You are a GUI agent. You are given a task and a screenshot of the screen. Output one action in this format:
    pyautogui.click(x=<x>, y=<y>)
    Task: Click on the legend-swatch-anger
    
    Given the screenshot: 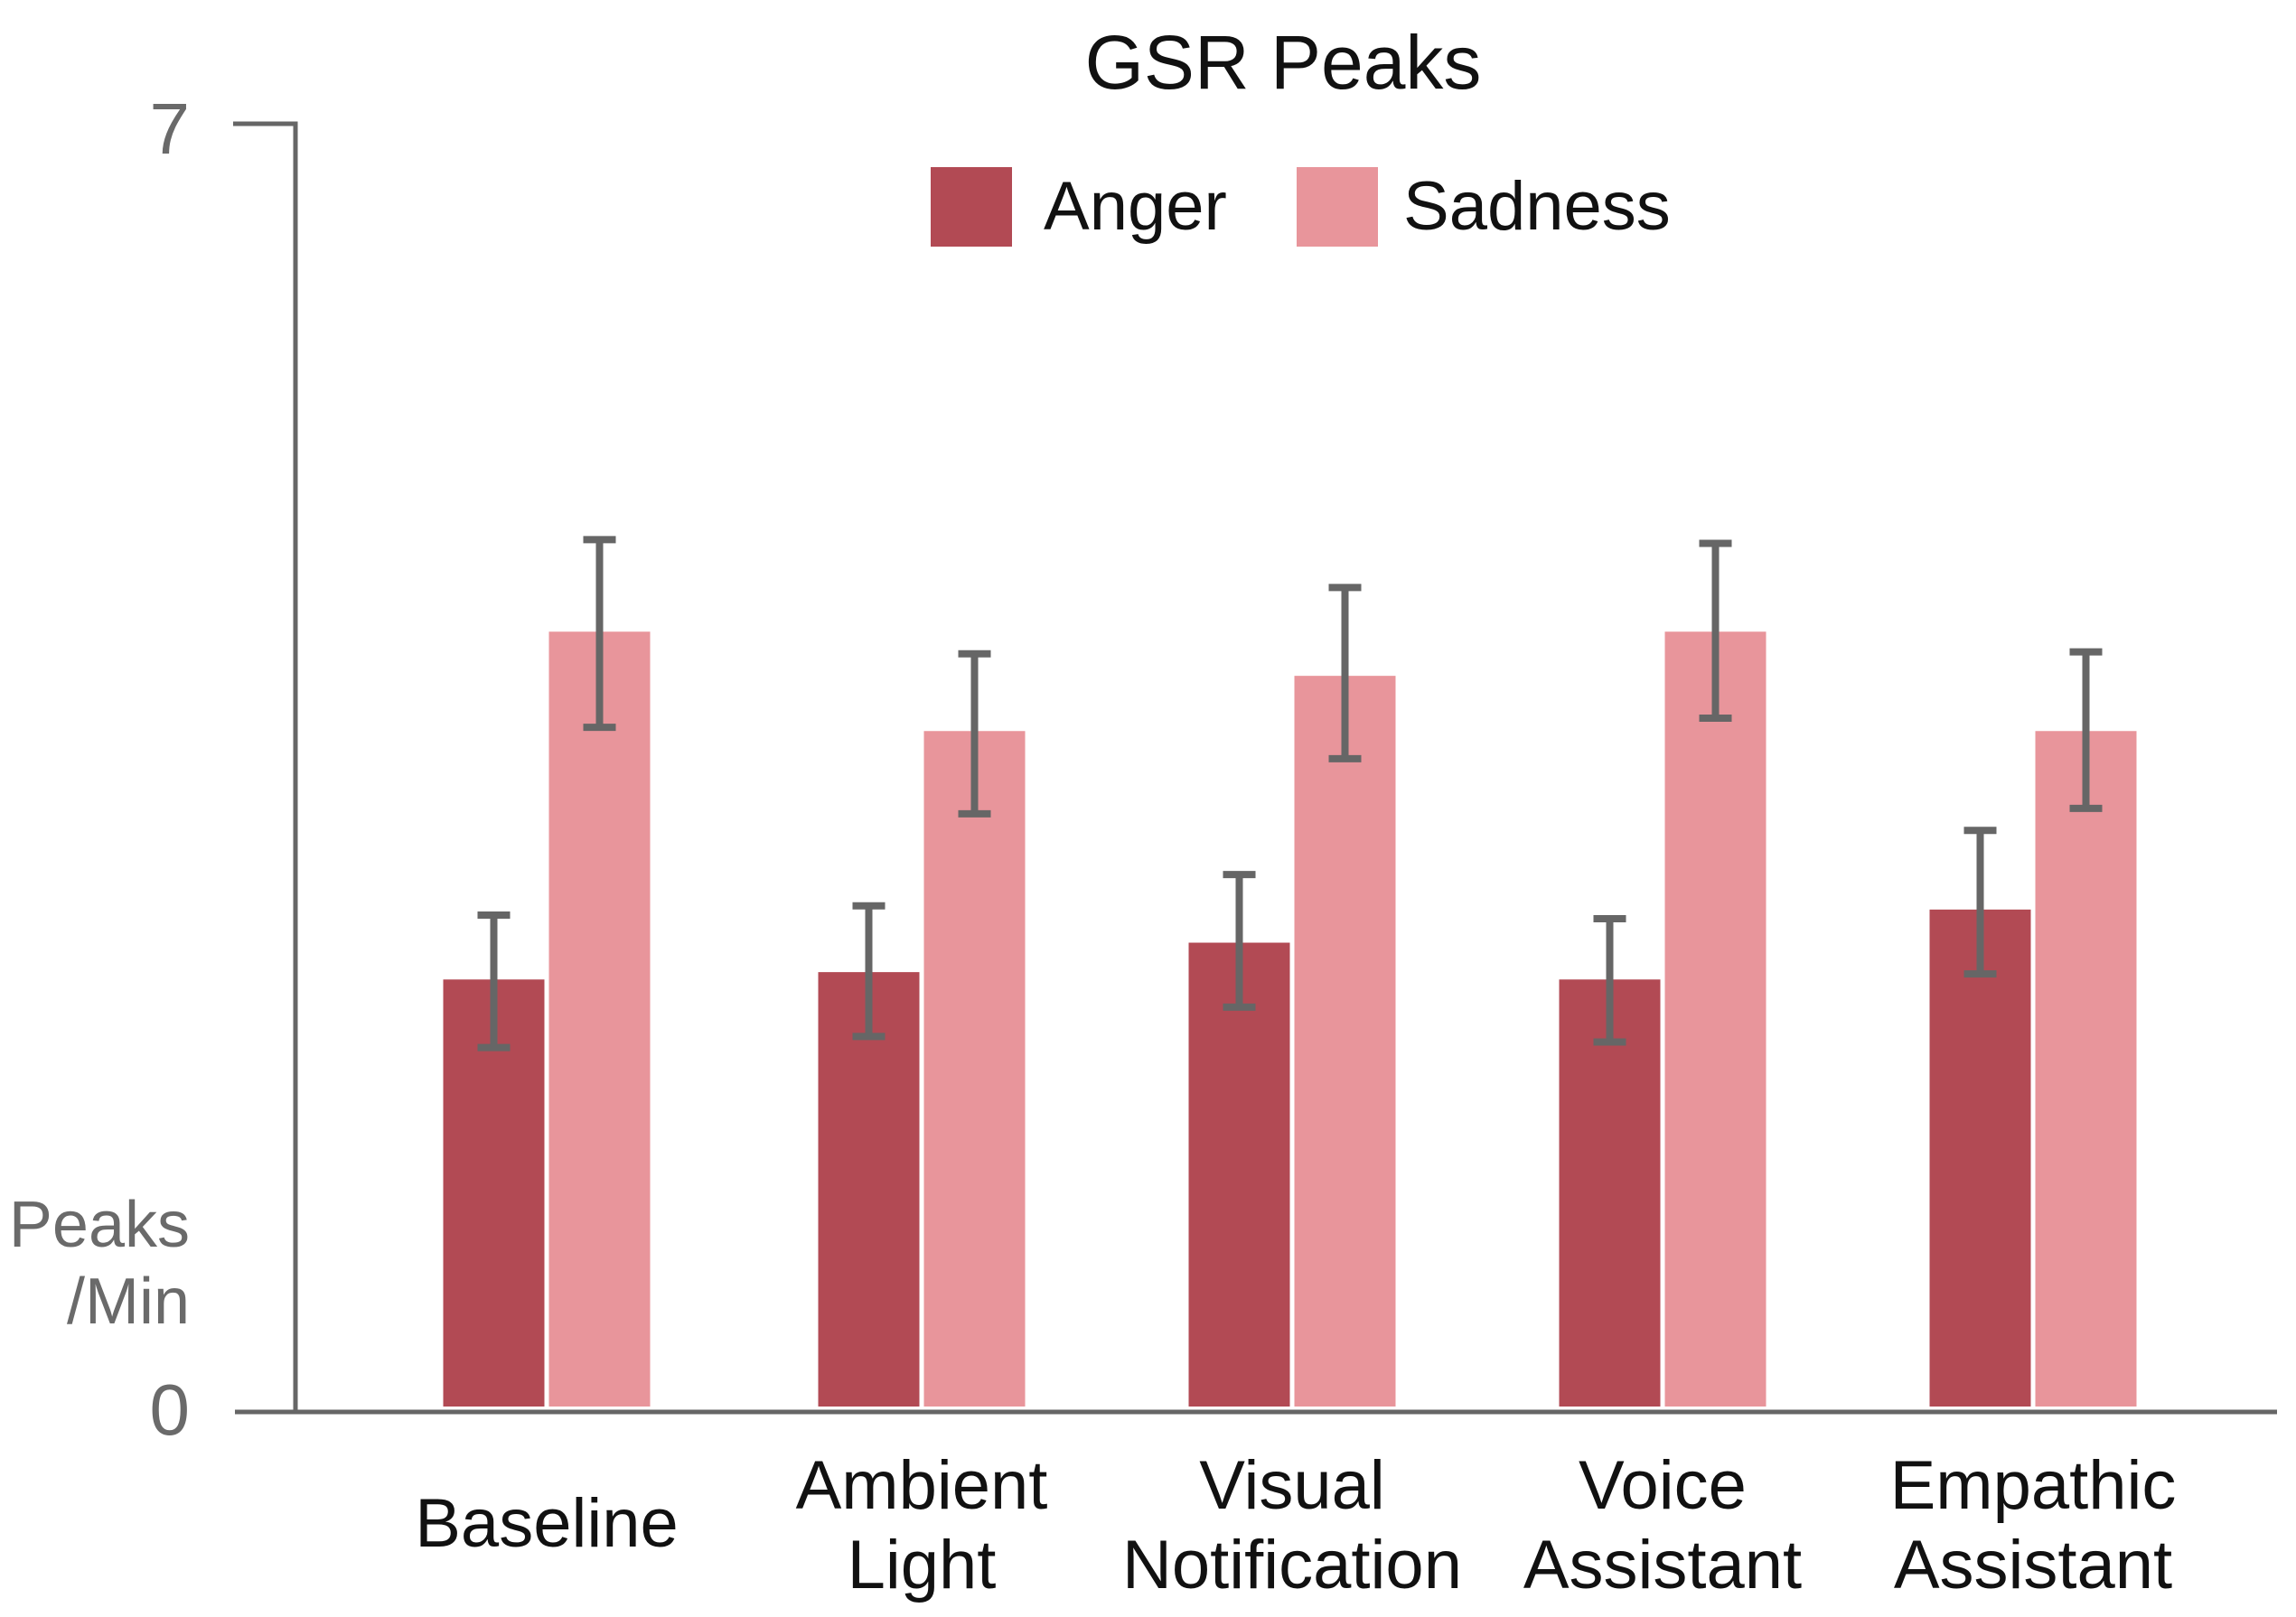 What is the action you would take?
    pyautogui.click(x=971, y=207)
    